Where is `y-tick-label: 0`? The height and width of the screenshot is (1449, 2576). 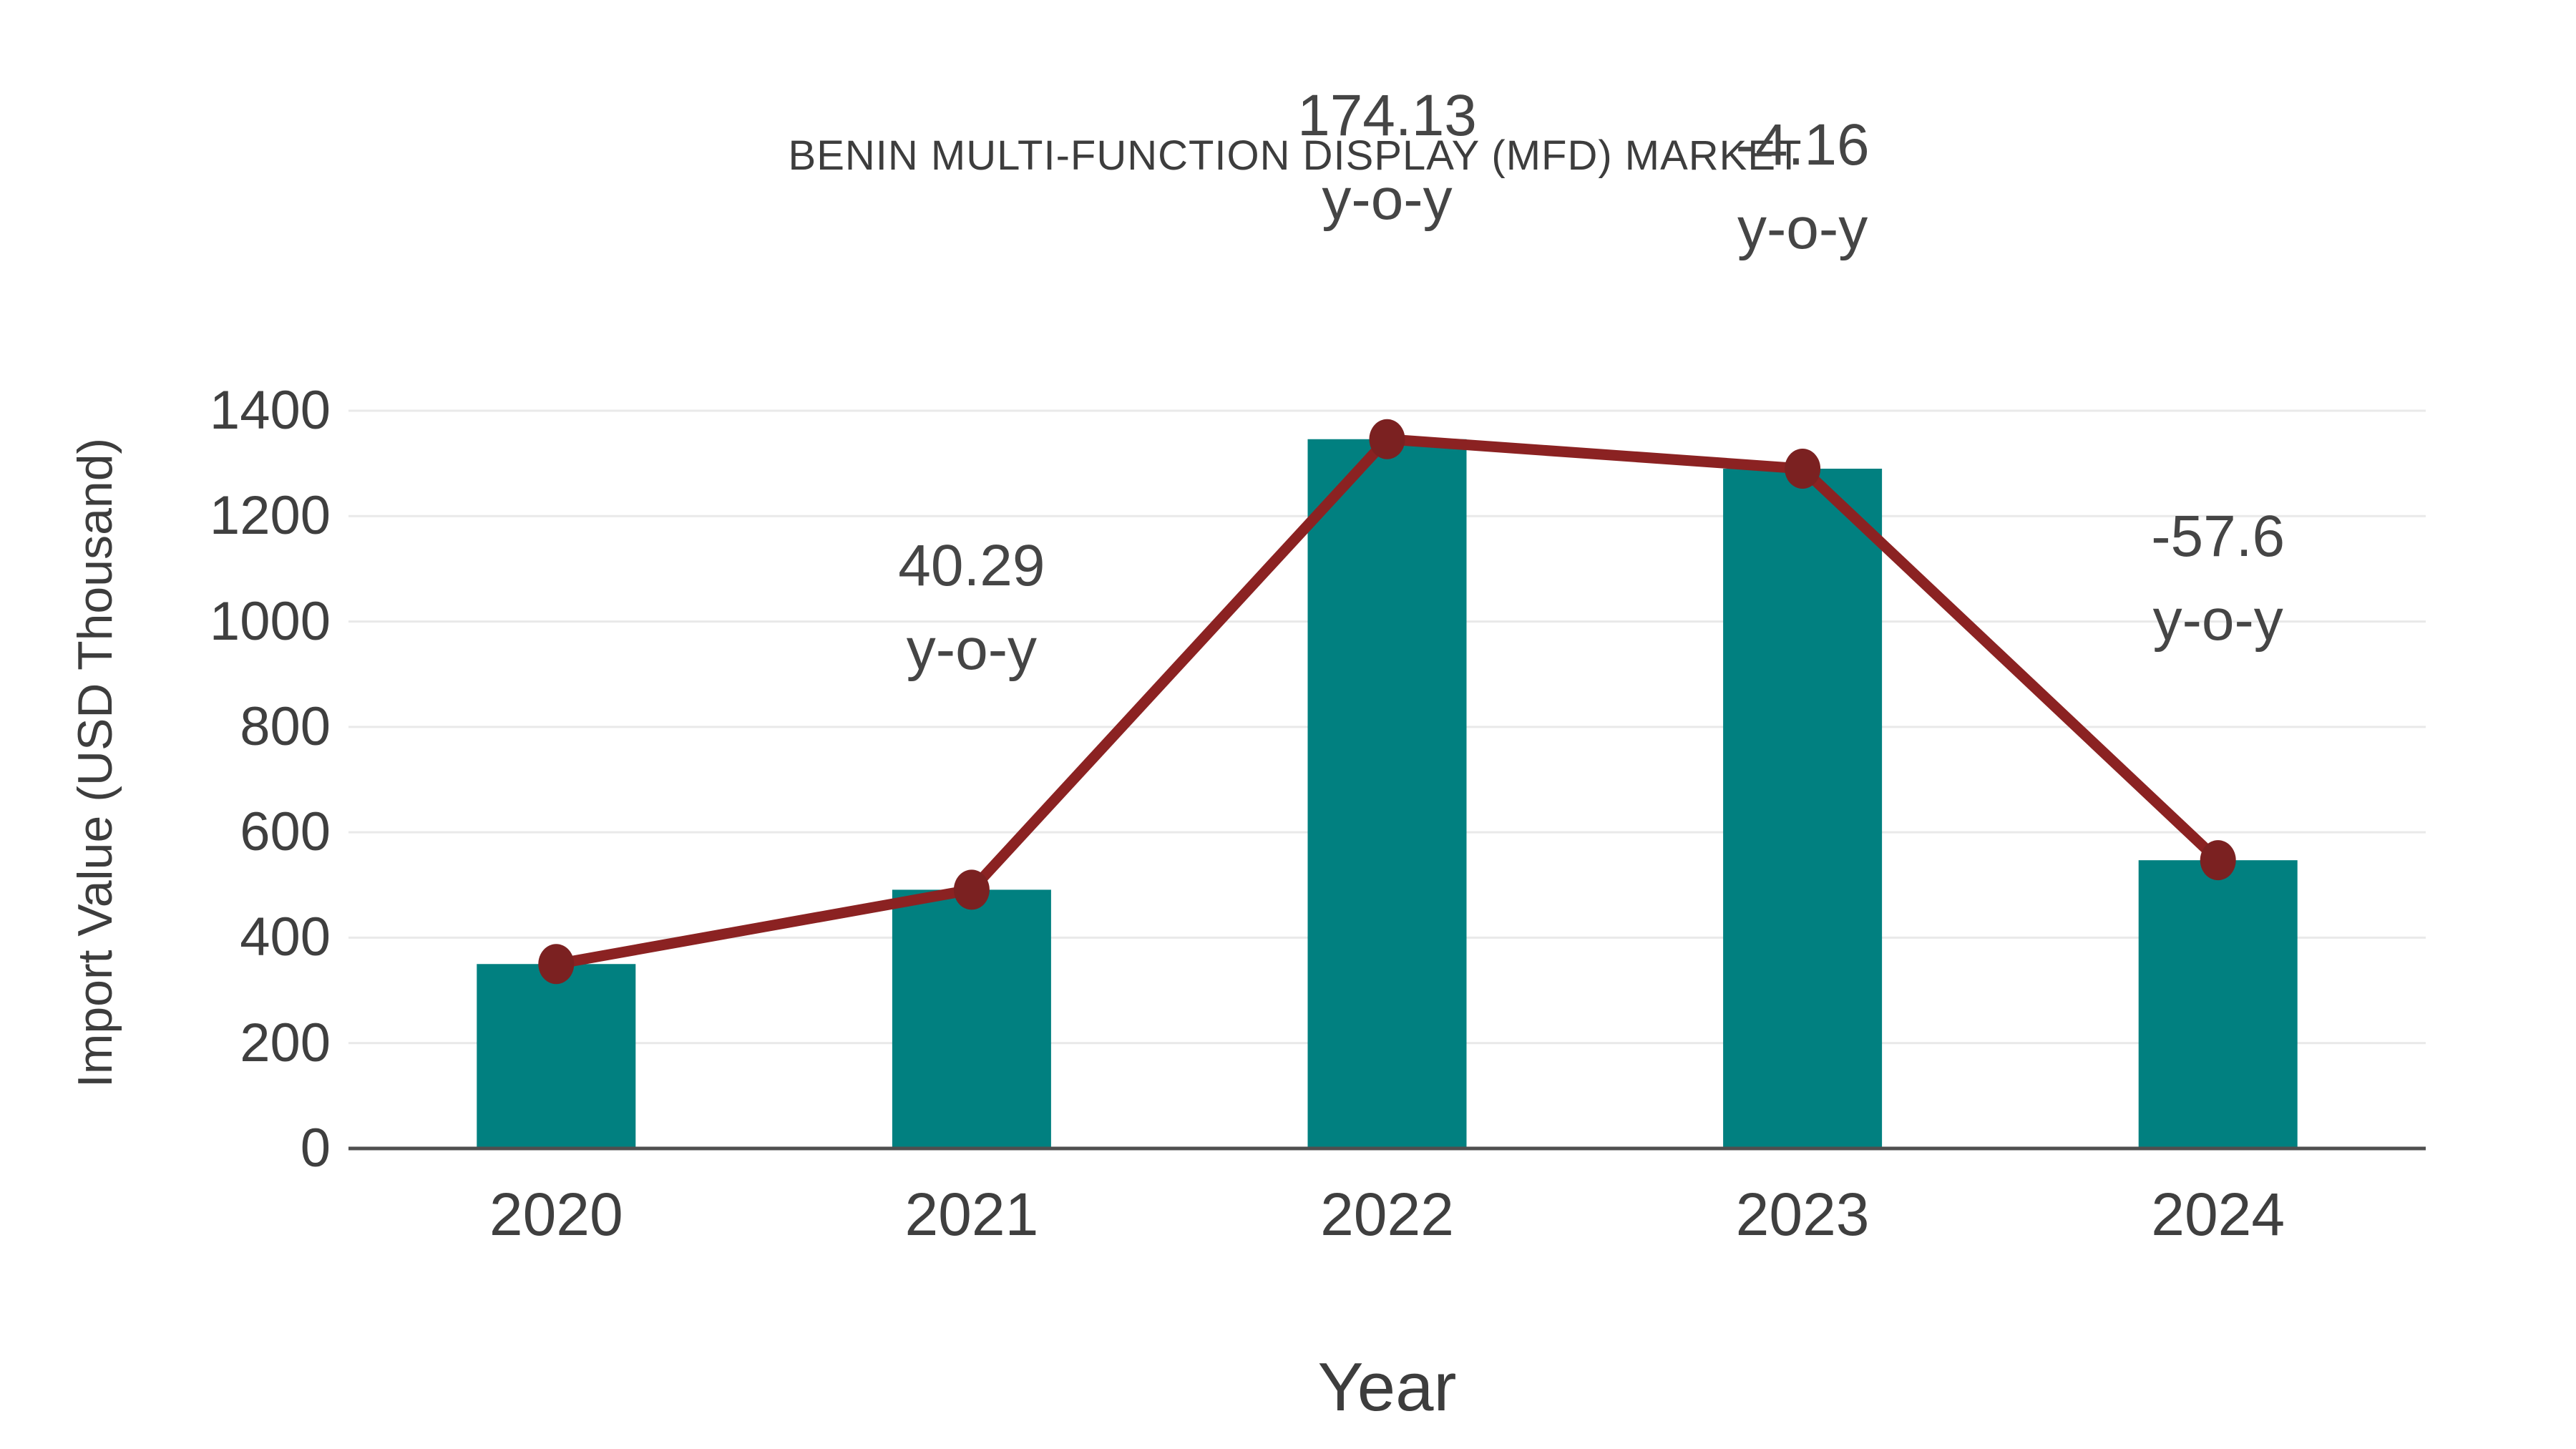 y-tick-label: 0 is located at coordinates (315, 1148).